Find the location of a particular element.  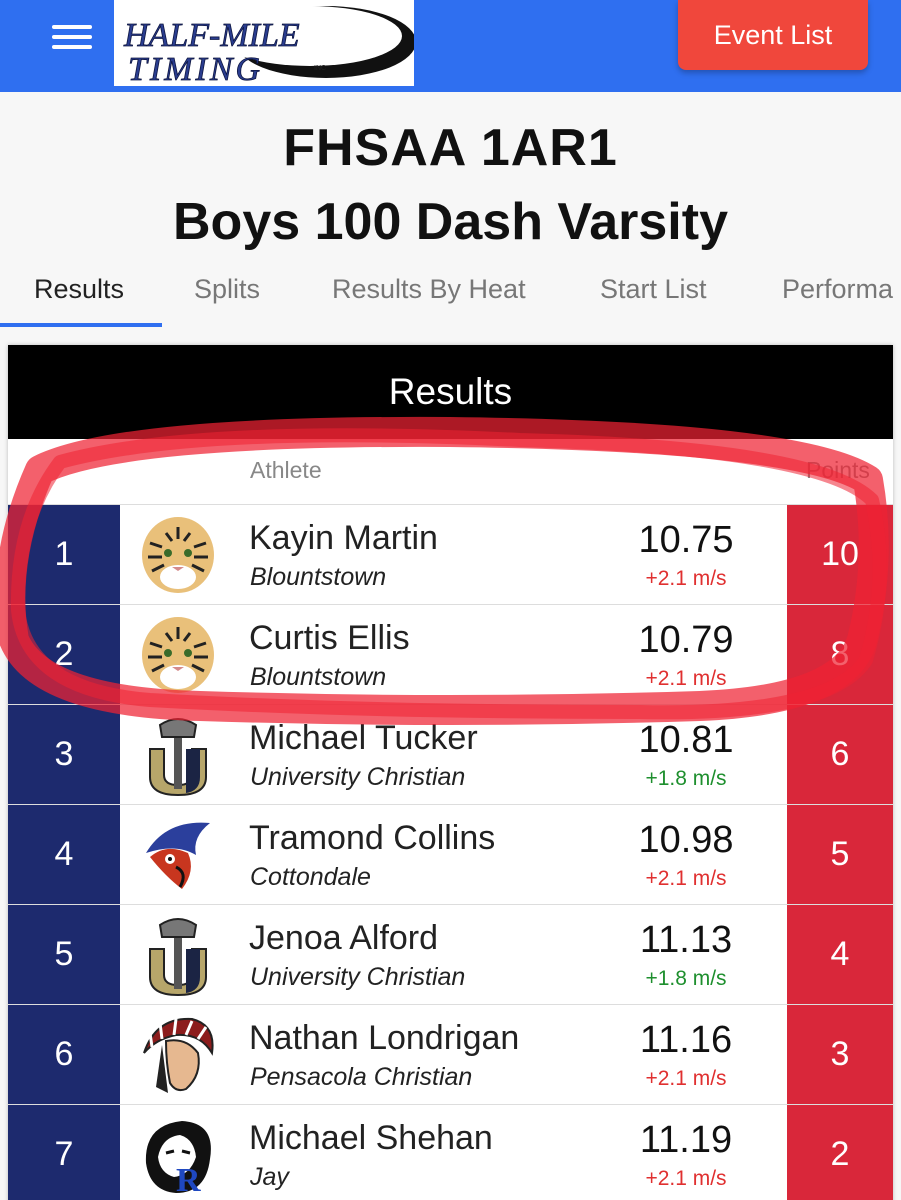

result-mark: 10.75 is located at coordinates (686, 540).